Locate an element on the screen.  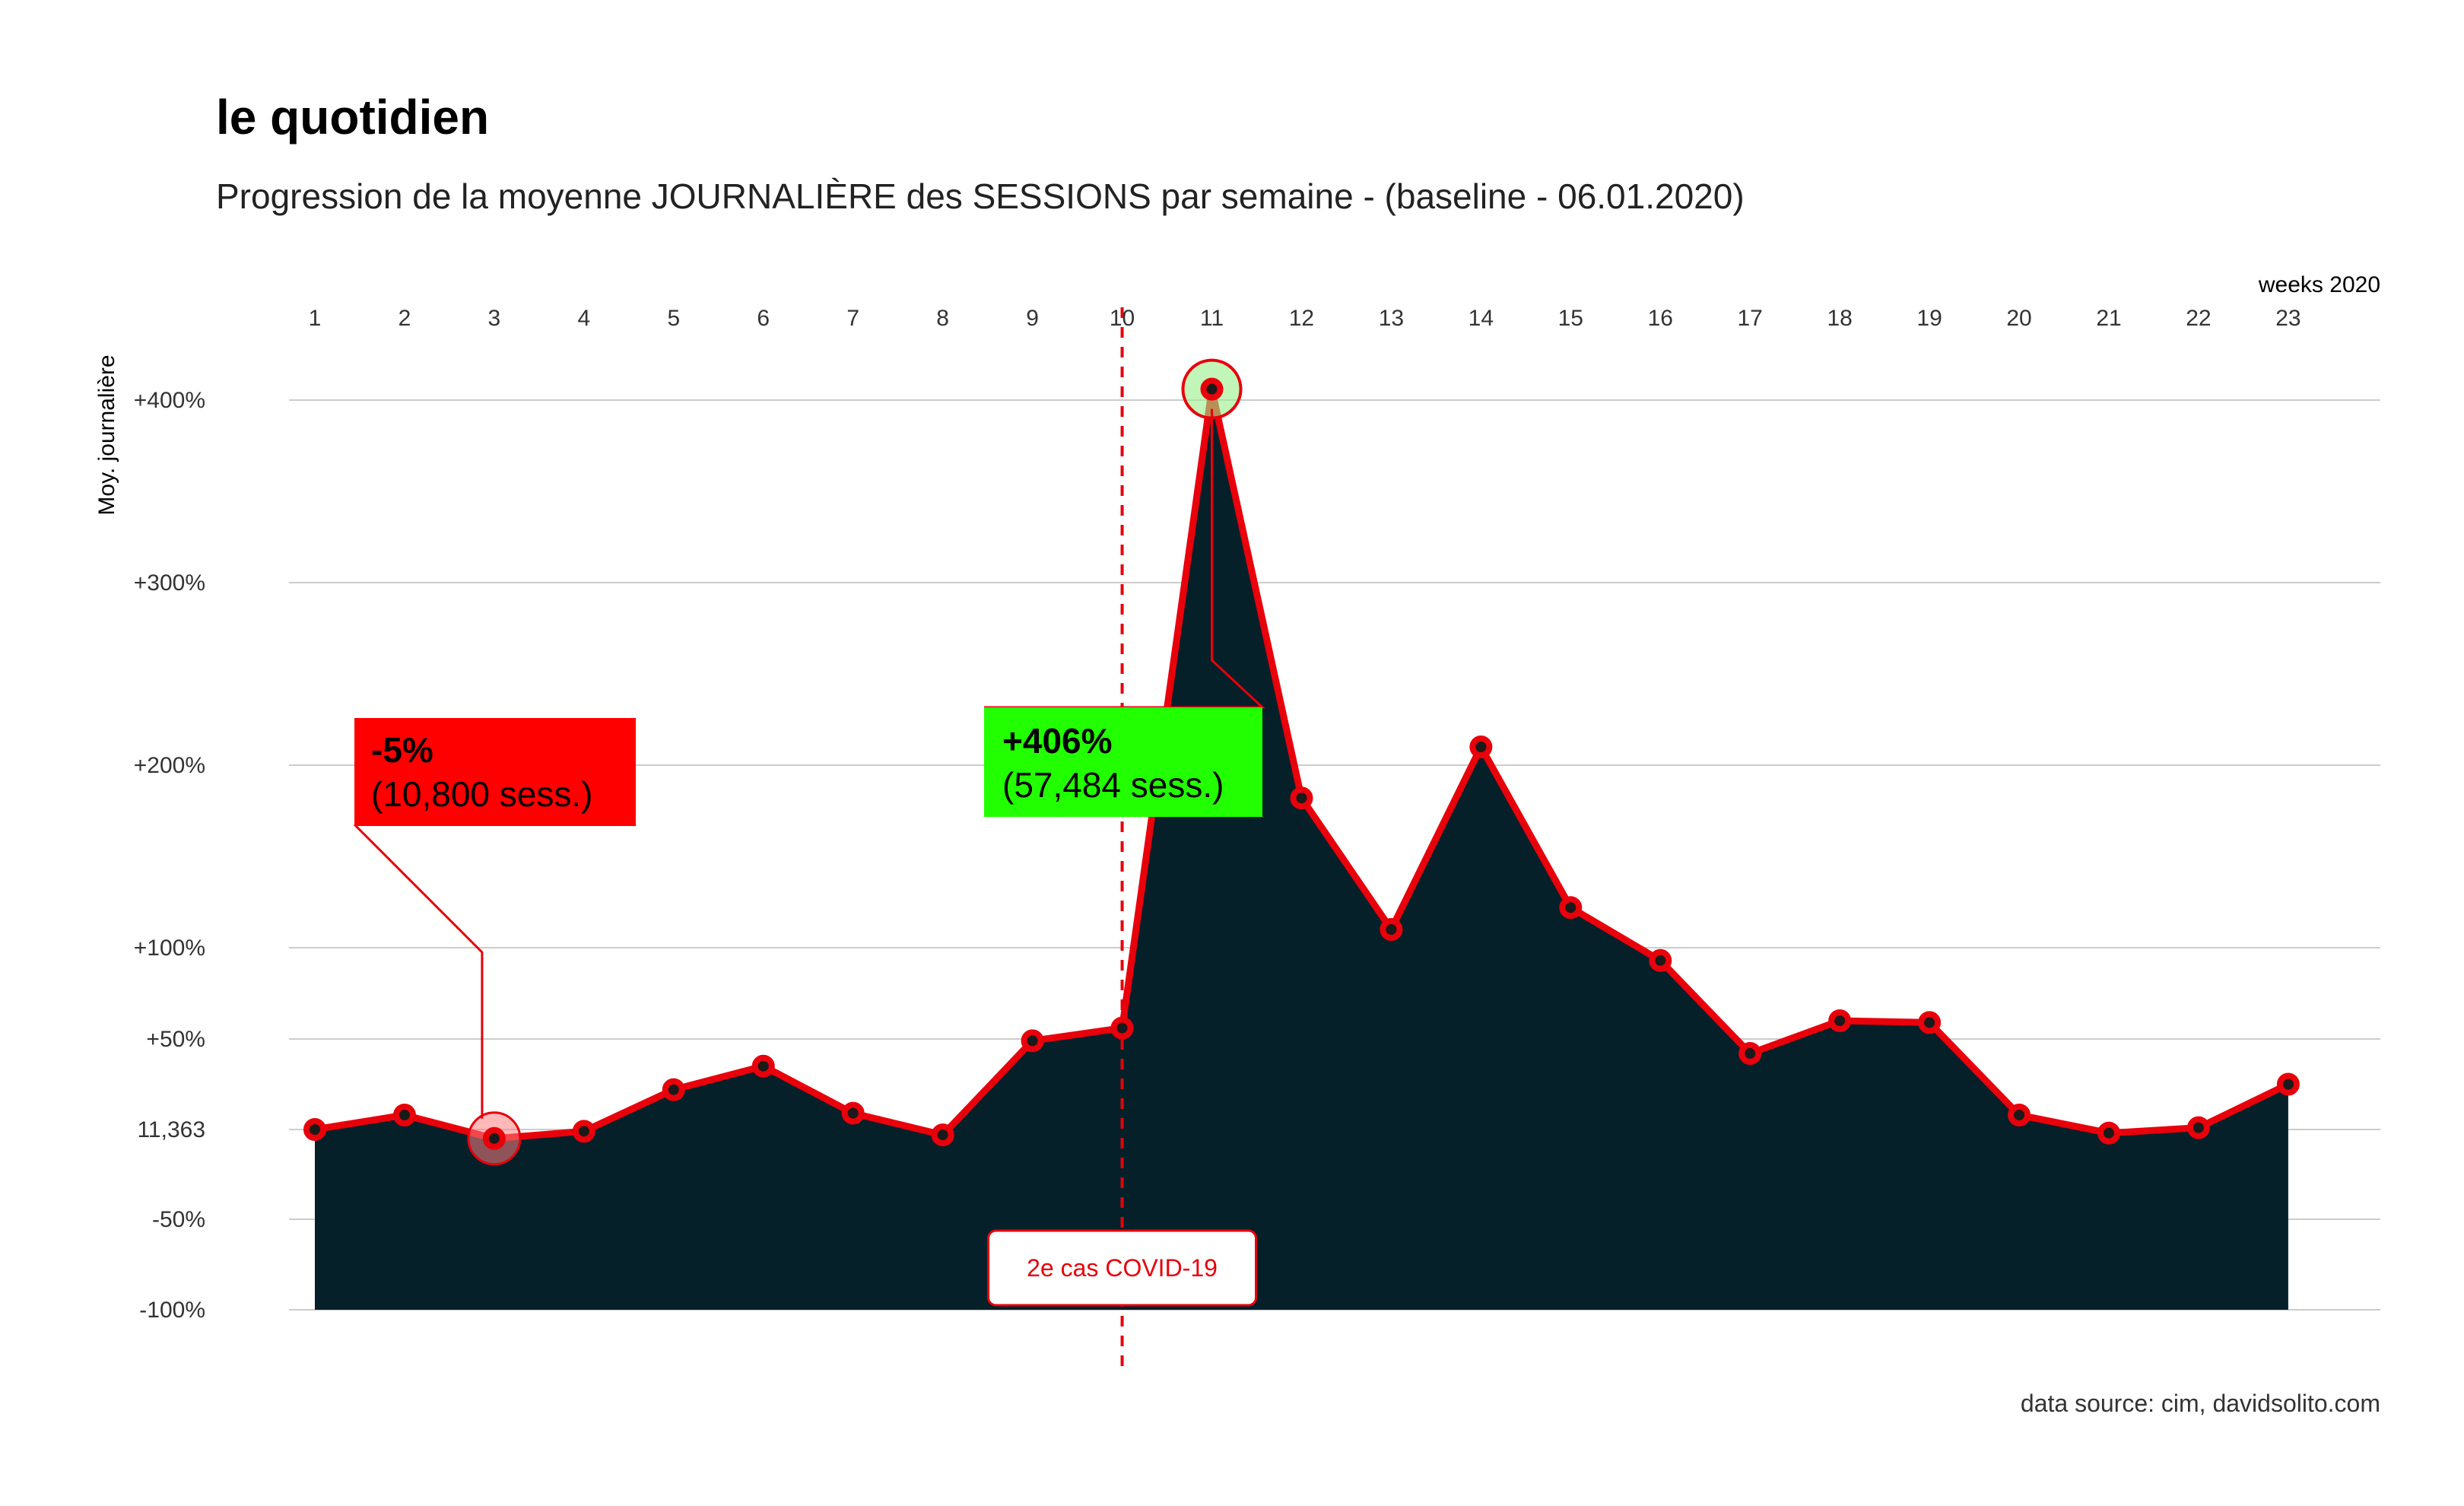
x-tick-label: 22 is located at coordinates (2198, 318).